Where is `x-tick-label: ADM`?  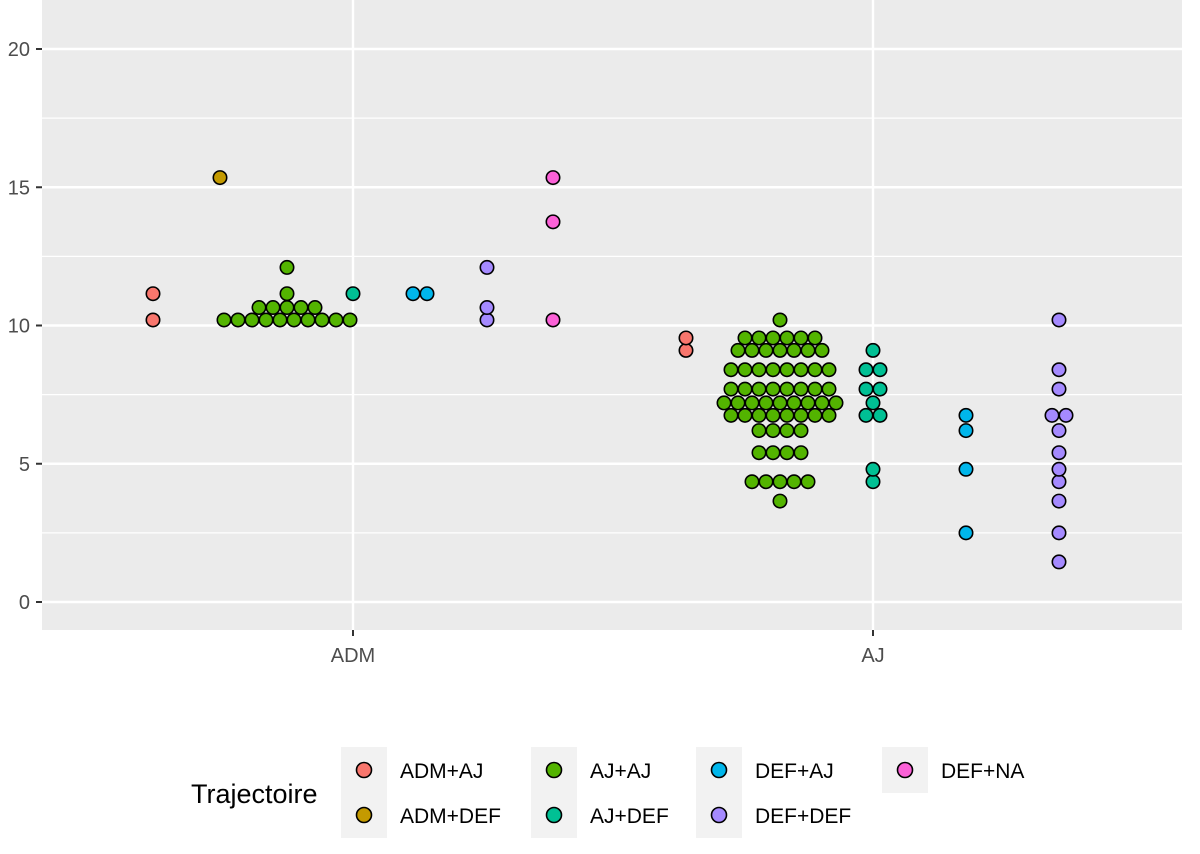
x-tick-label: ADM is located at coordinates (353, 656).